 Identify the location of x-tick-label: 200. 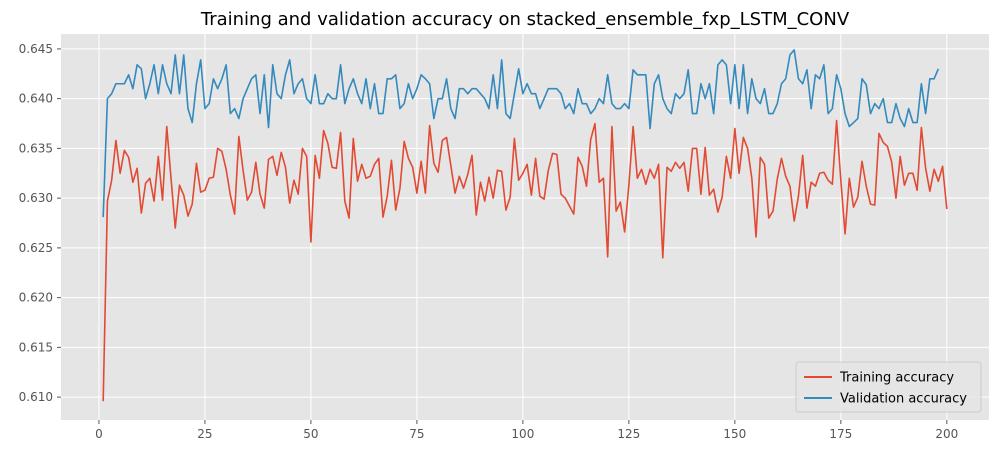
(946, 434).